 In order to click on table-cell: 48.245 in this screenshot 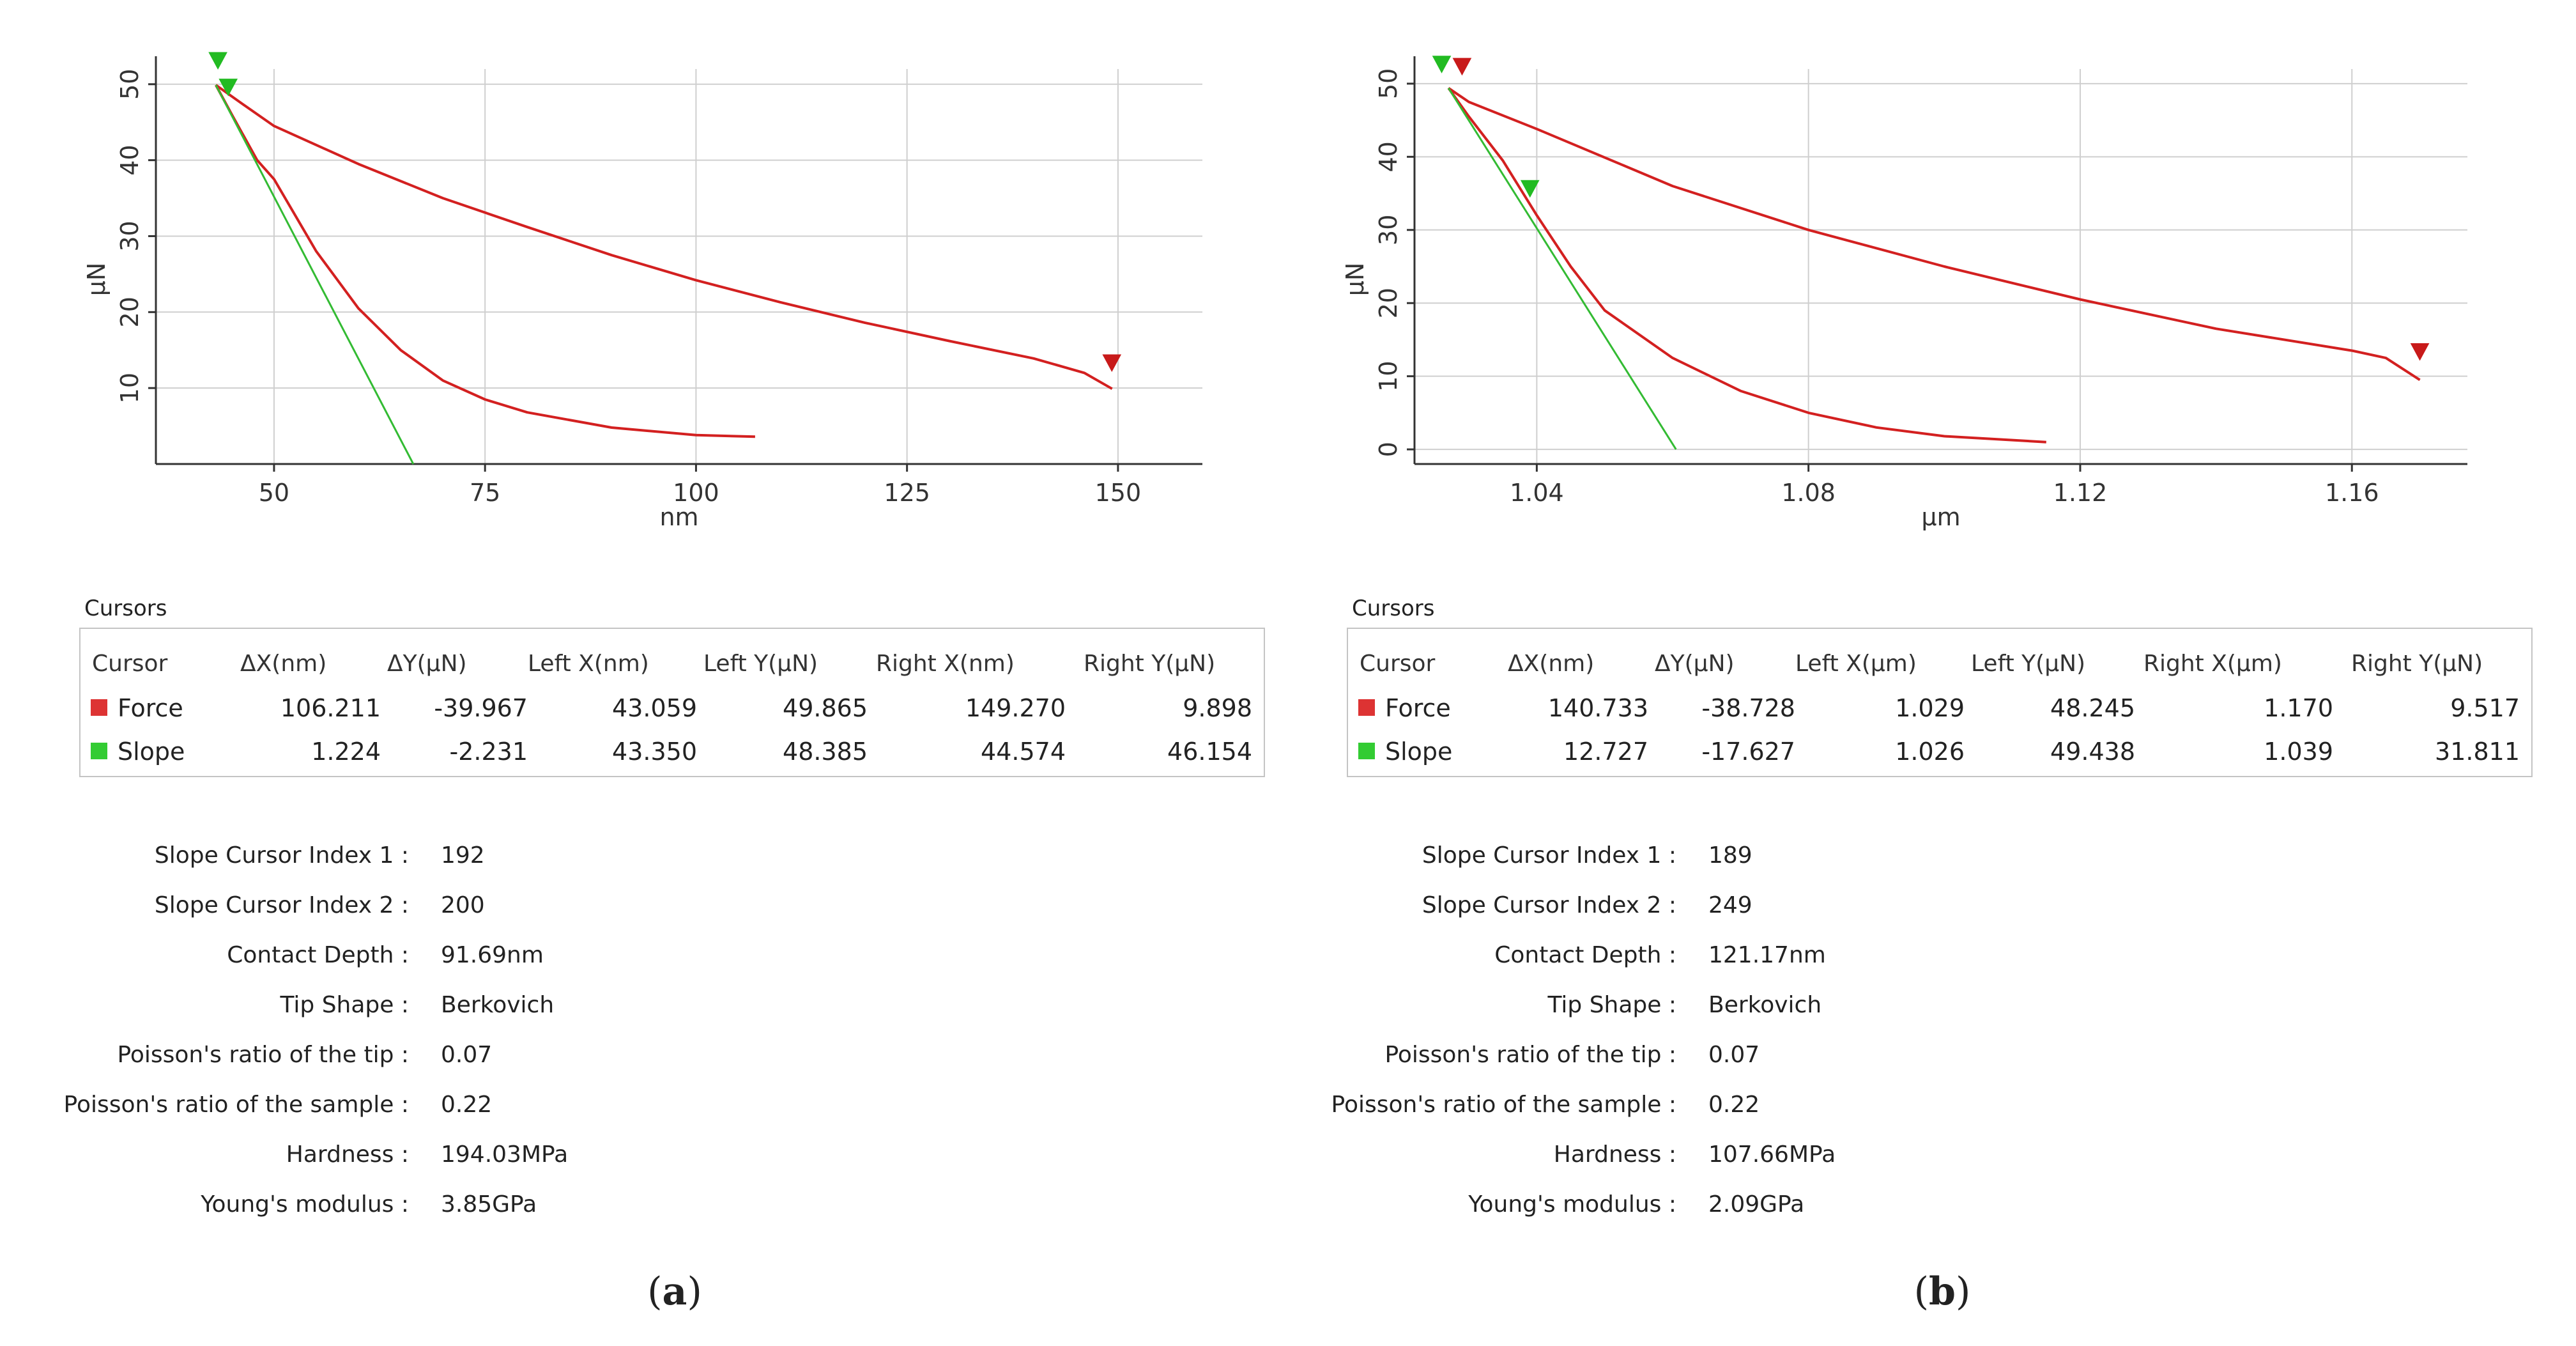, I will do `click(2092, 708)`.